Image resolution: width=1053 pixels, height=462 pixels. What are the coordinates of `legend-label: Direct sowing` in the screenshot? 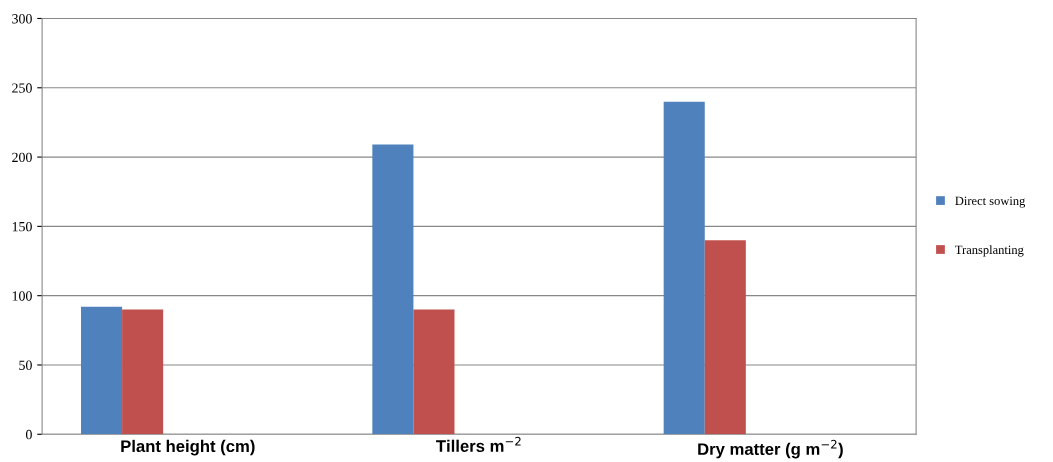 It's located at (990, 202).